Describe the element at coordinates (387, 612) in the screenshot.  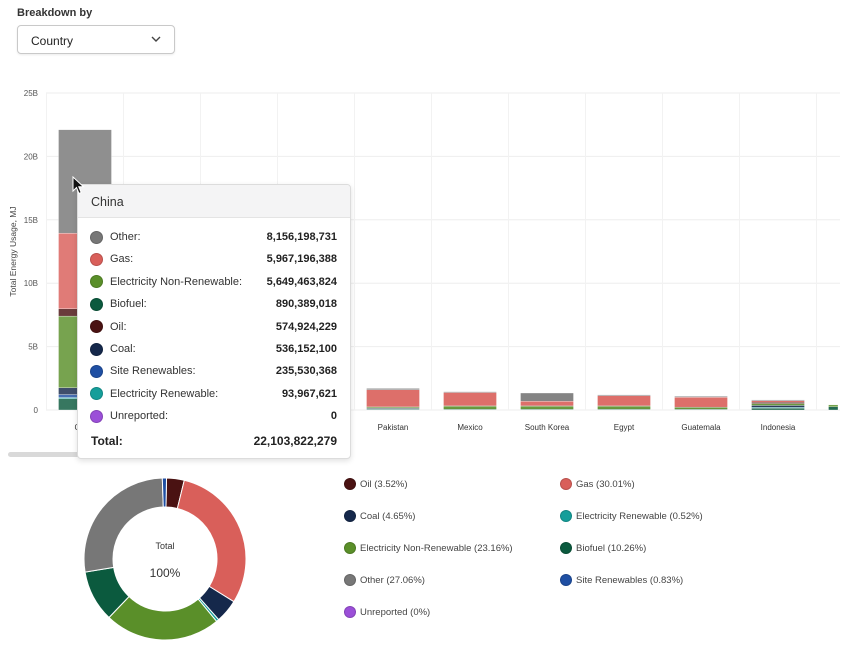
I see `legend-item: Unreported (0%)` at that location.